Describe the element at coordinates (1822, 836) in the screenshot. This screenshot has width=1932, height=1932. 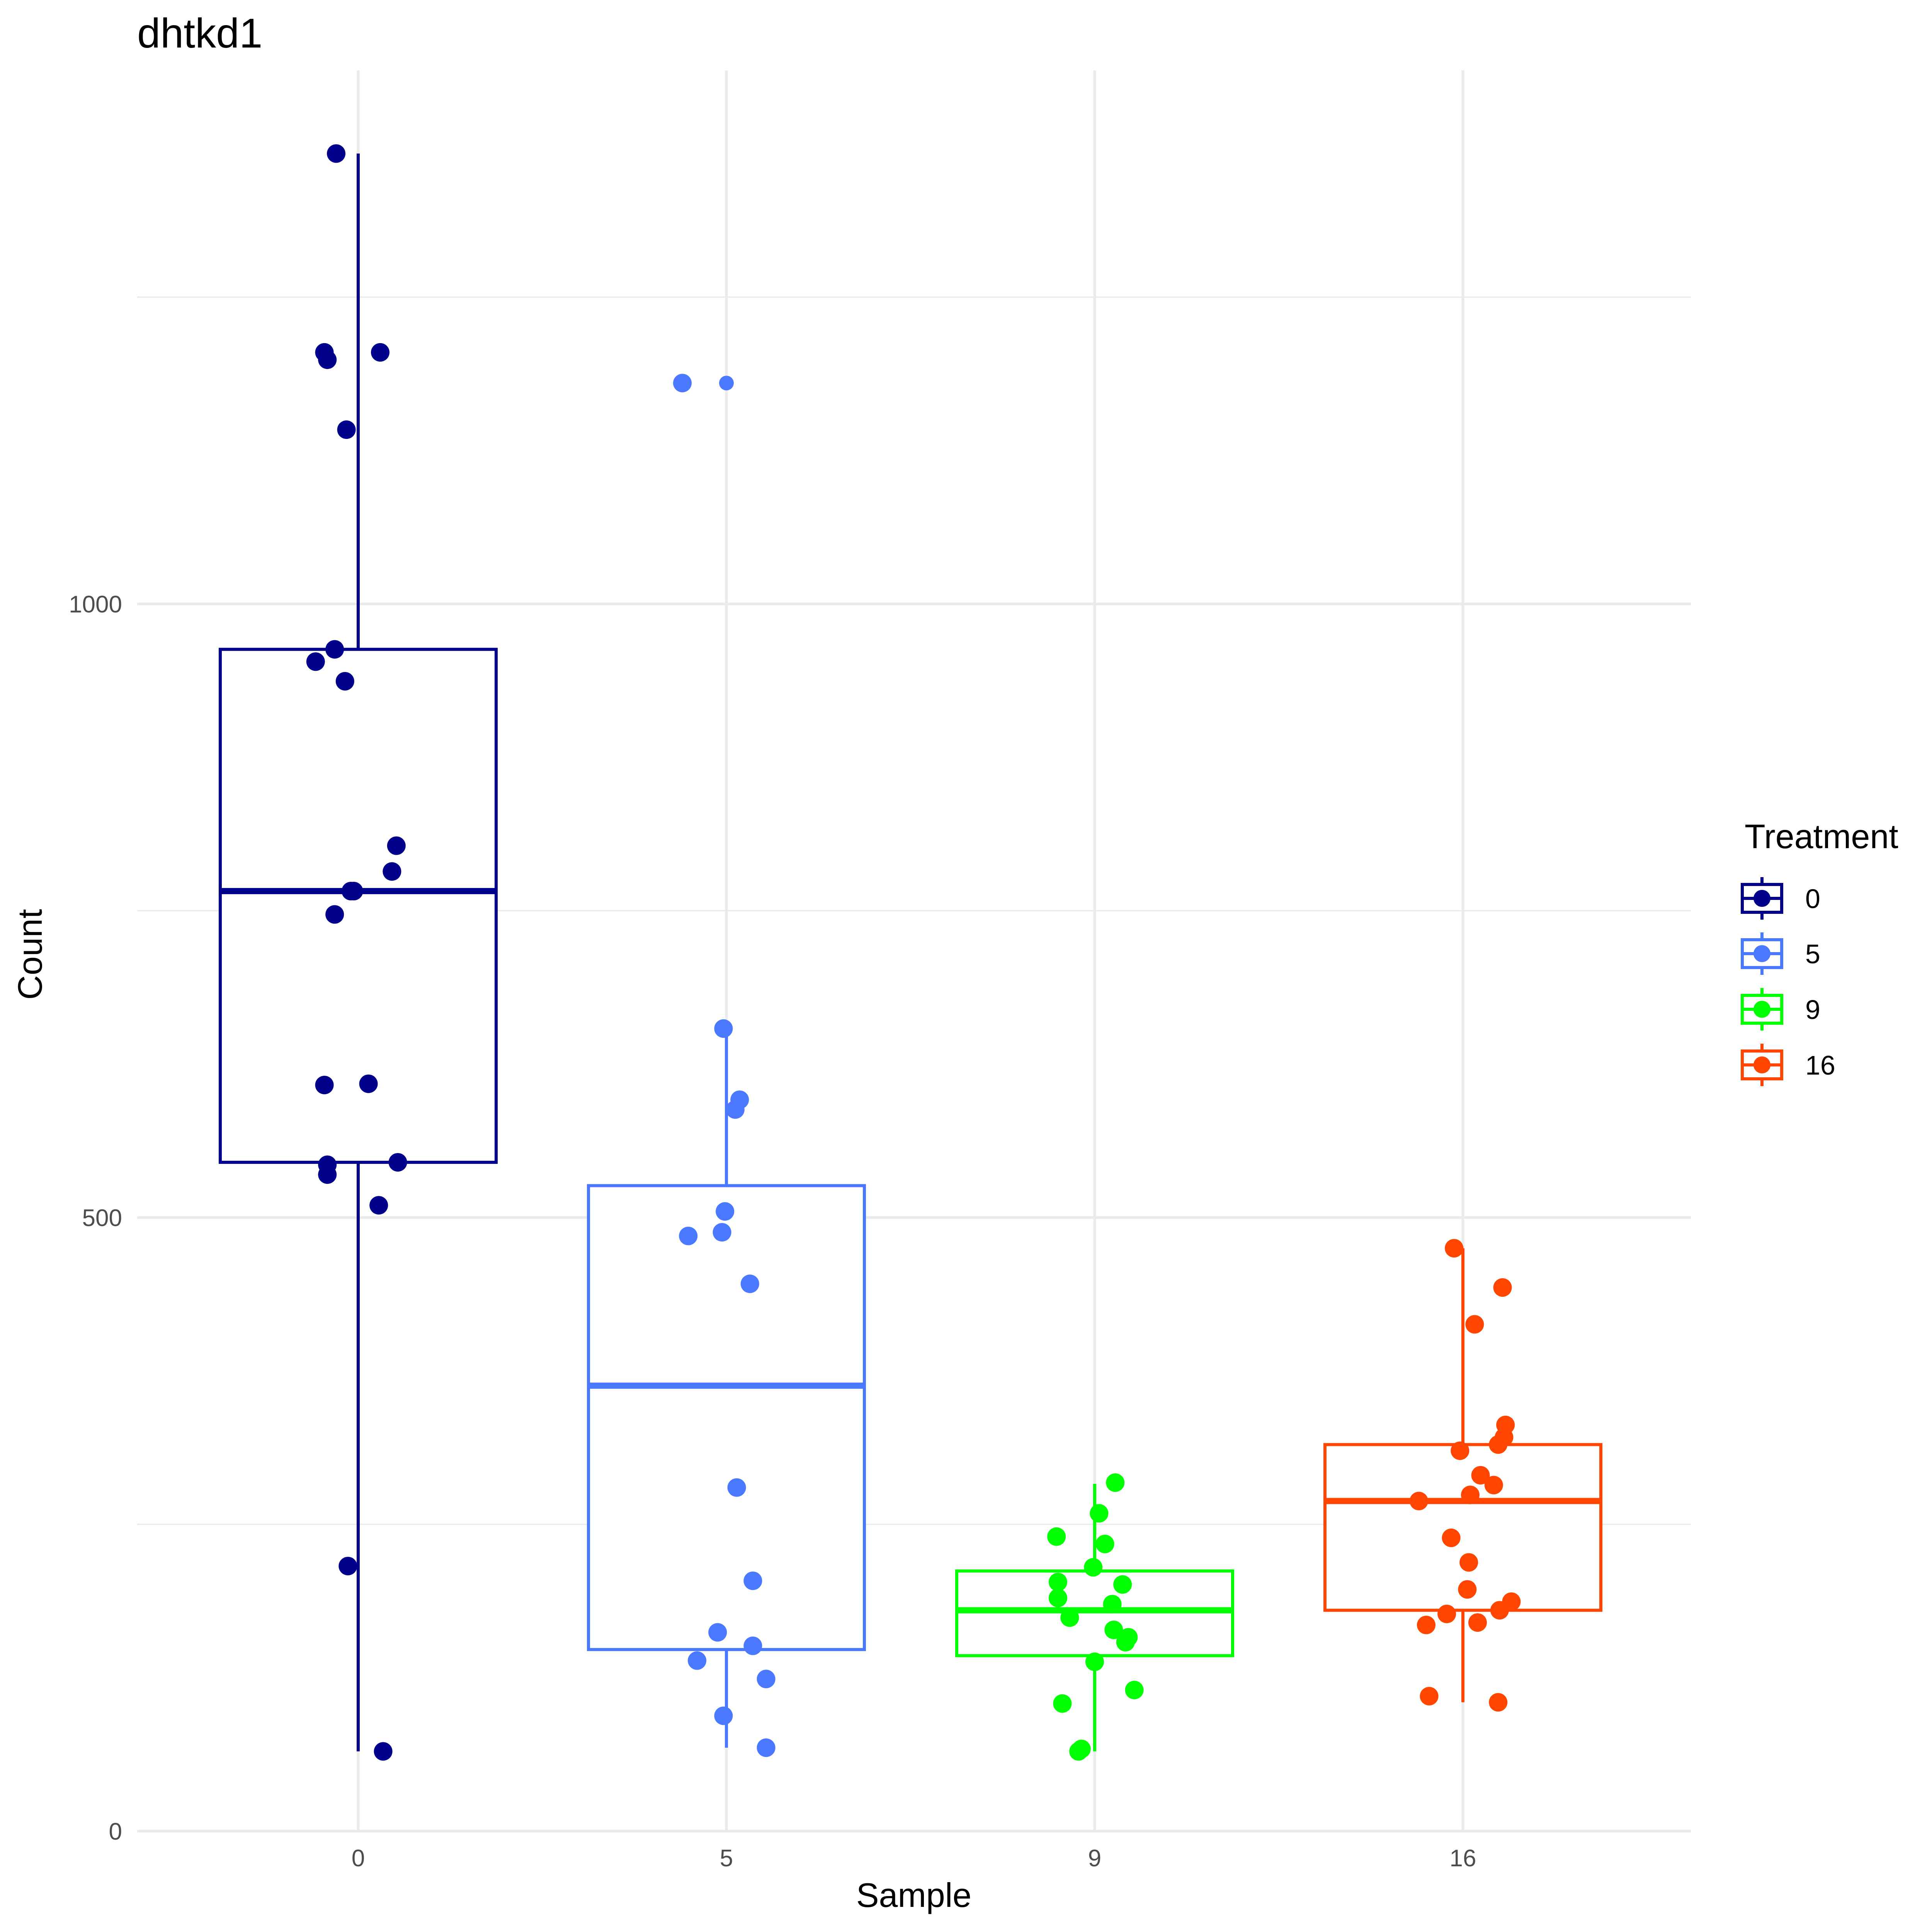
I see `legend-title: Treatment` at that location.